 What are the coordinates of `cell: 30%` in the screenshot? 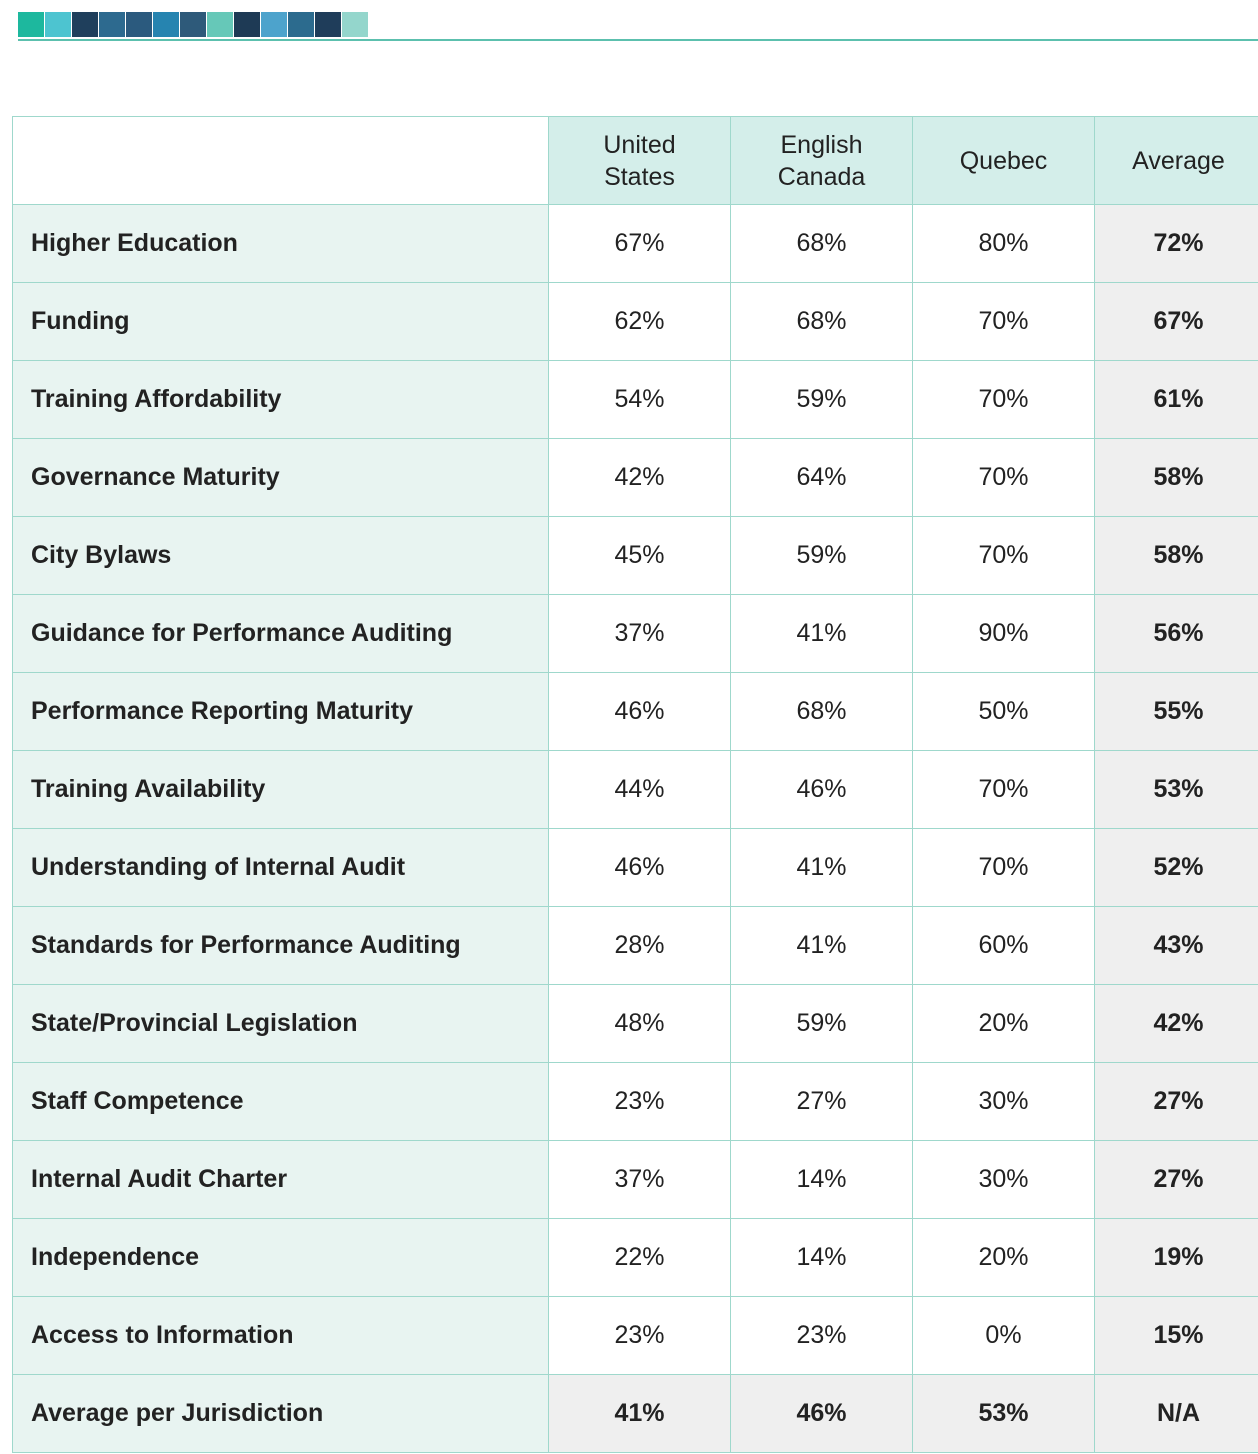 It's located at (1003, 1101).